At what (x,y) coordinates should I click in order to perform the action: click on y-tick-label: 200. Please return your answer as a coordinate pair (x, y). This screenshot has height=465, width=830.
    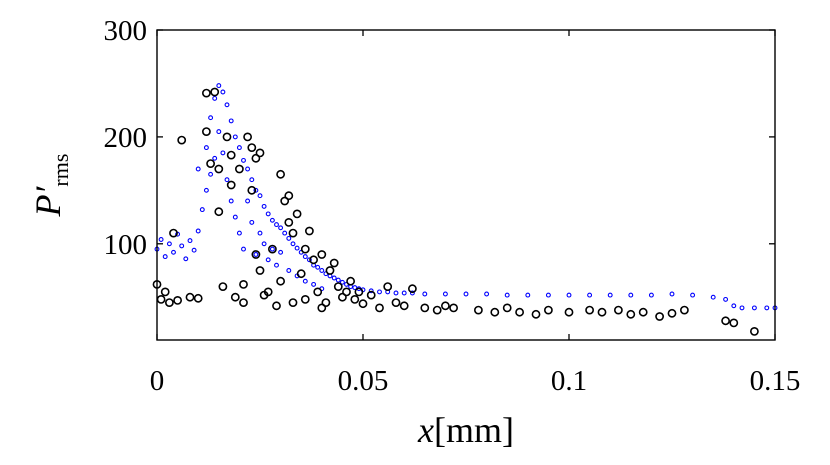
    Looking at the image, I should click on (126, 138).